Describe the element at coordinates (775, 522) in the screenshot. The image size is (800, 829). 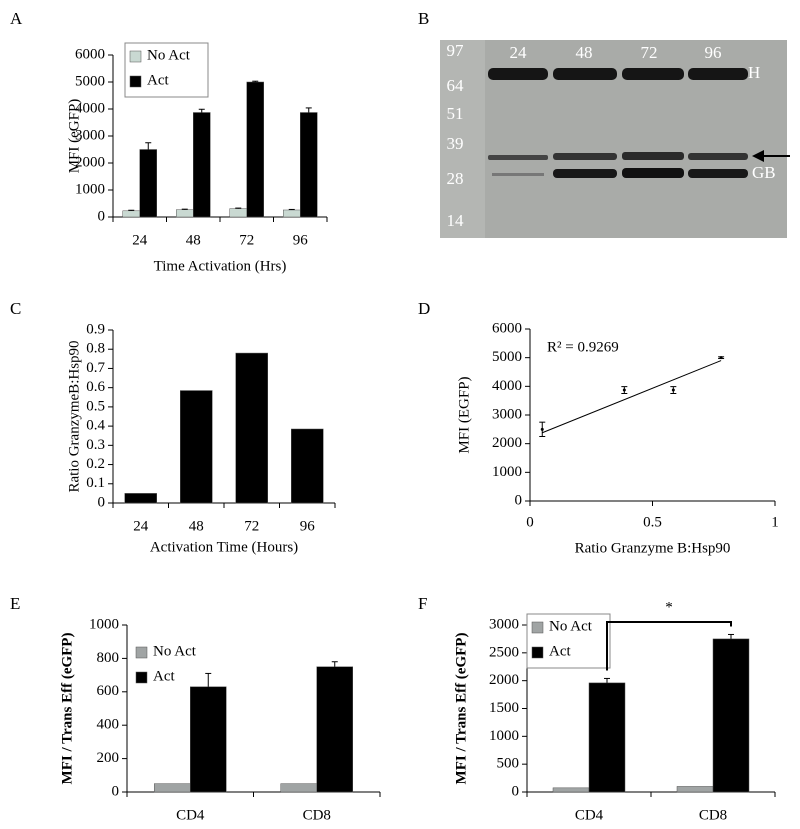
I see `x-tick-label: 1` at that location.